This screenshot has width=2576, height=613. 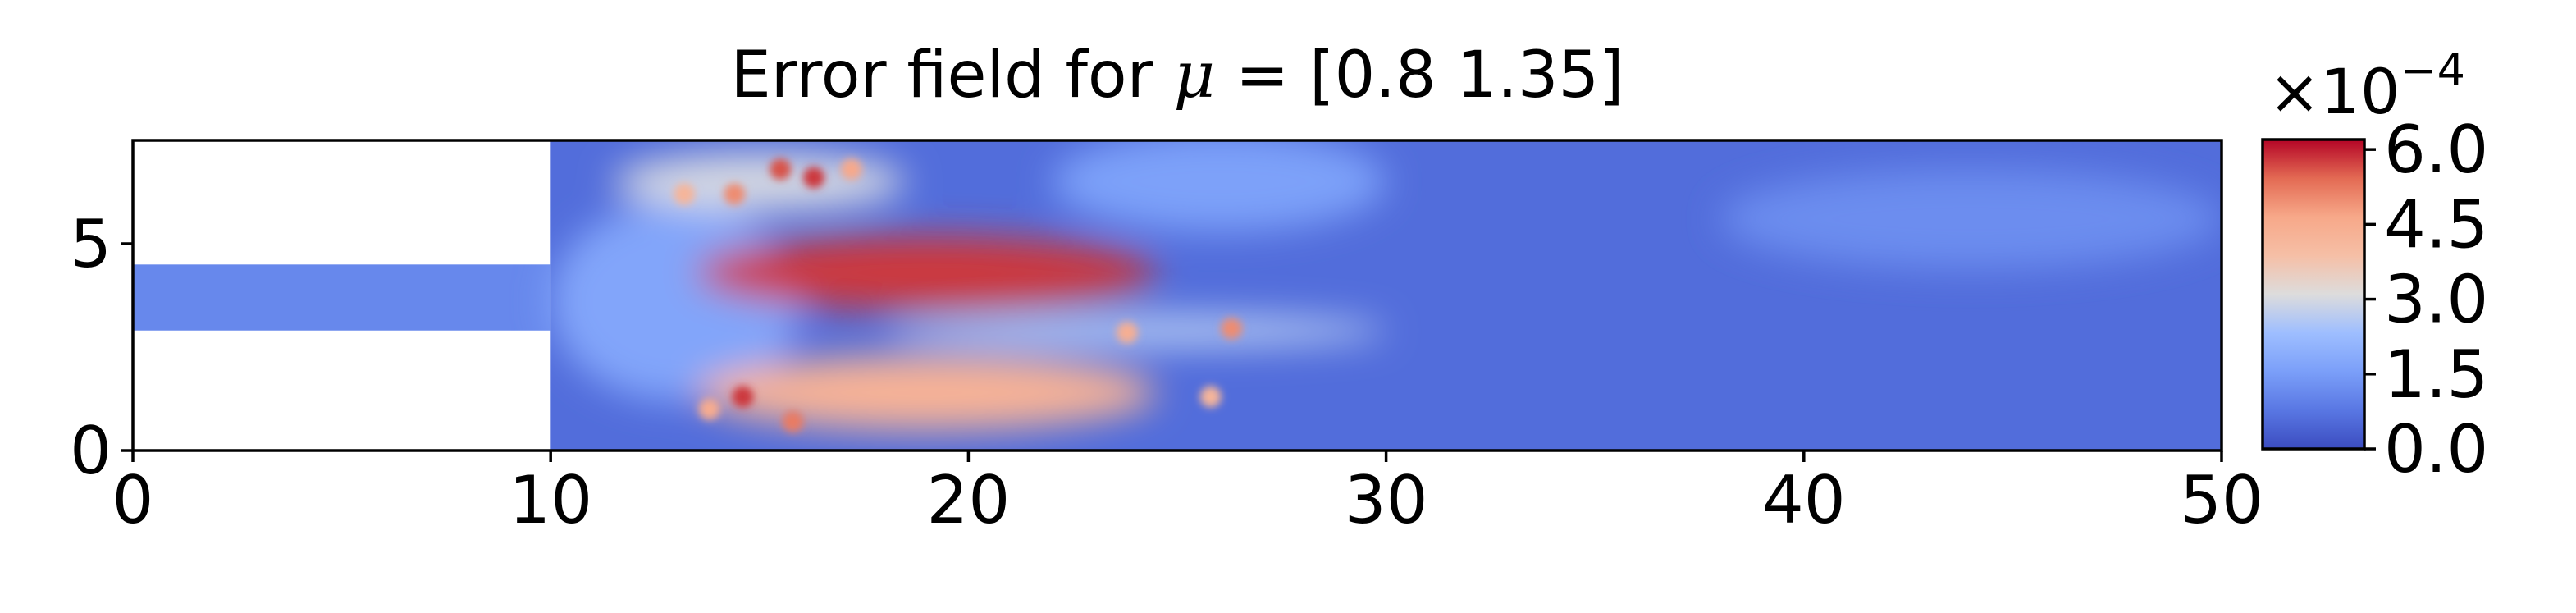 What do you see at coordinates (342, 297) in the screenshot?
I see `inlet-channel-region` at bounding box center [342, 297].